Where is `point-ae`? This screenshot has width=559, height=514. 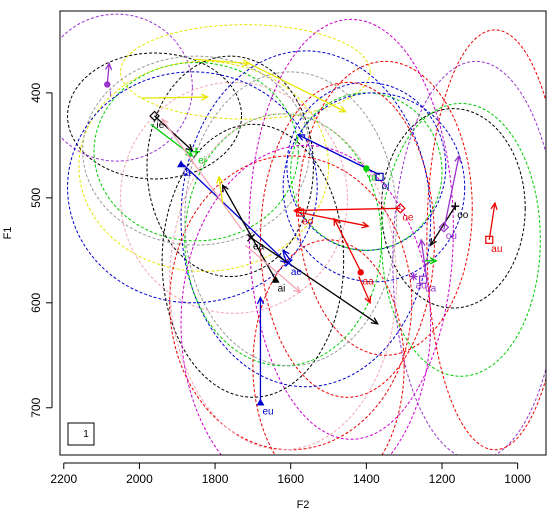 point-ae is located at coordinates (288, 262).